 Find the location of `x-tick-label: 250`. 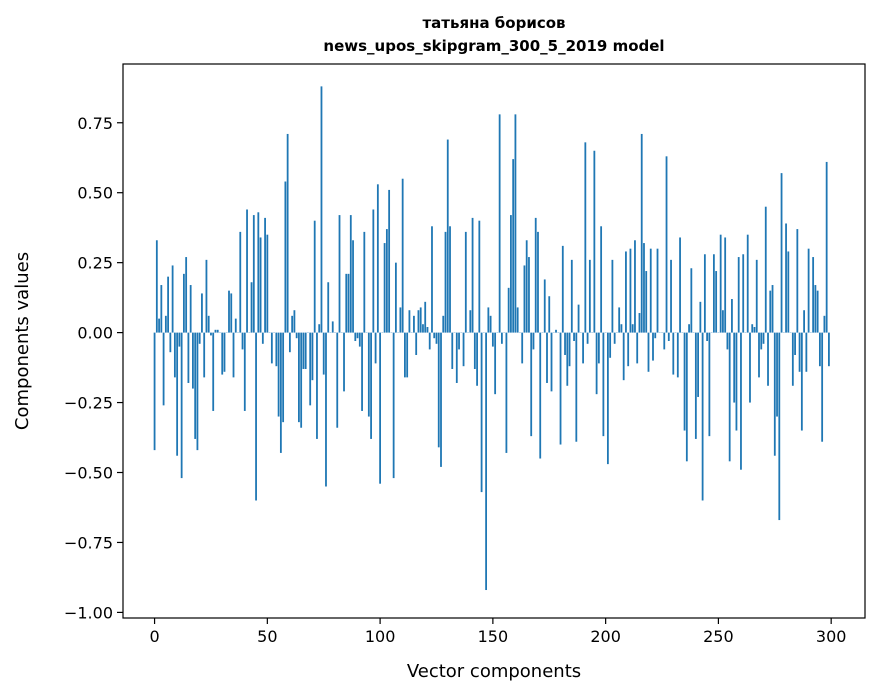

x-tick-label: 250 is located at coordinates (718, 636).